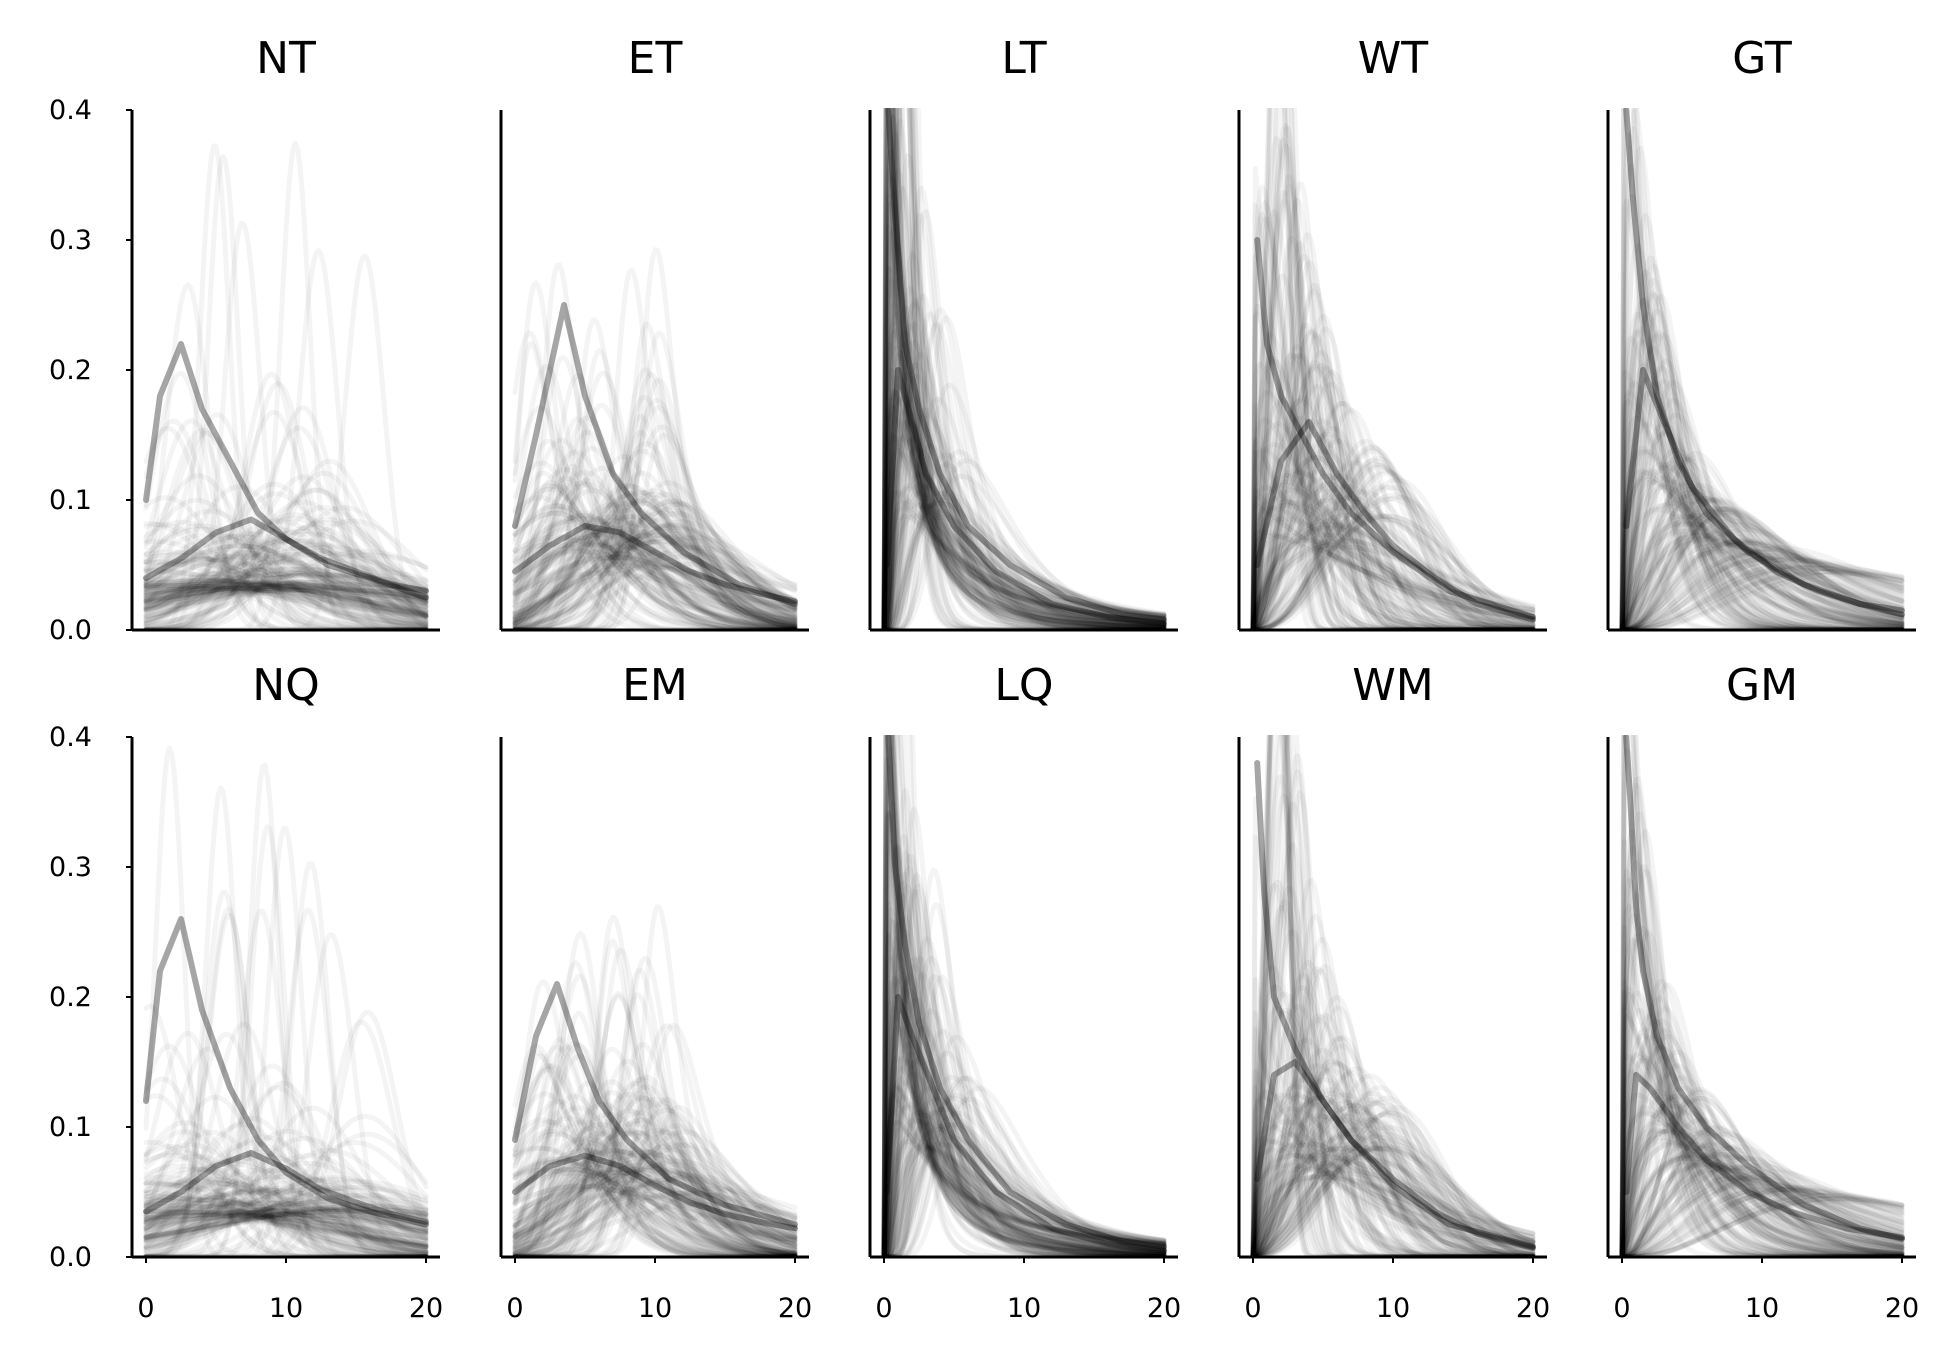  I want to click on panel-wt: WT, so click(1392, 332).